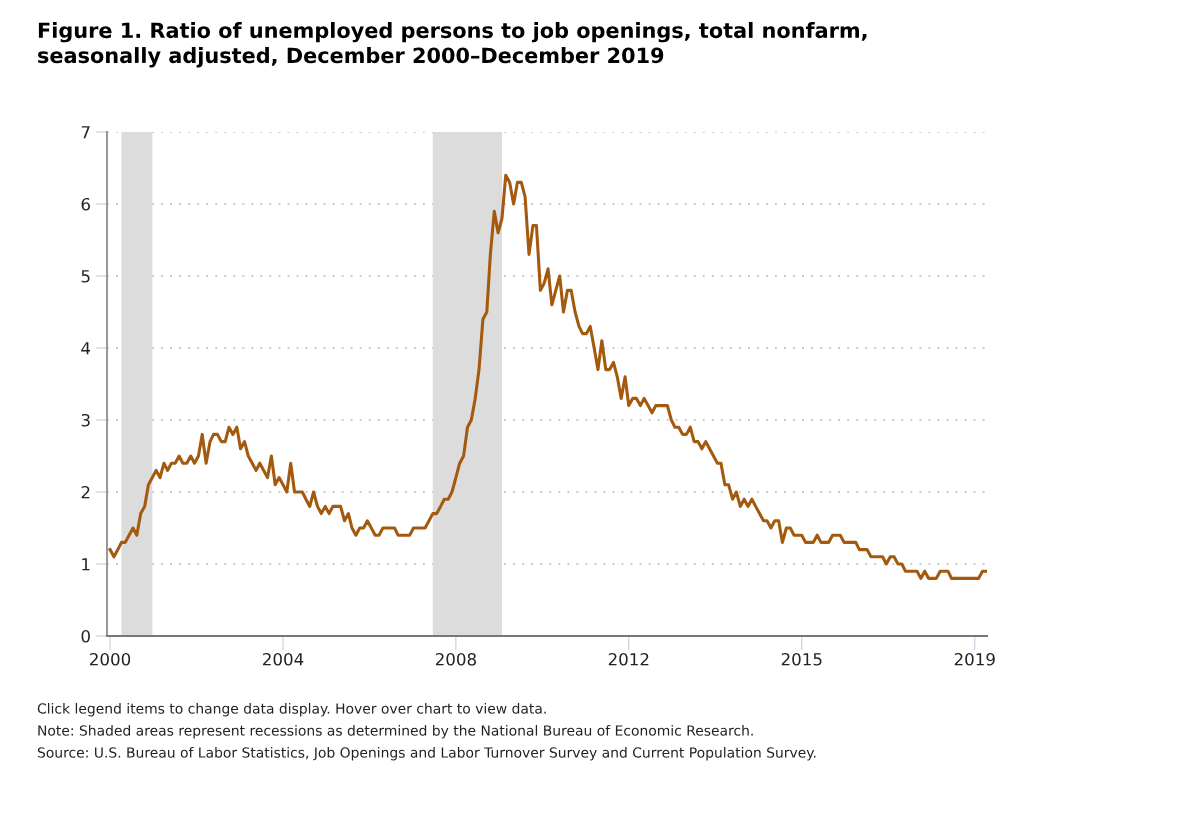 The image size is (1200, 834). I want to click on x-tick-label: 2004, so click(283, 659).